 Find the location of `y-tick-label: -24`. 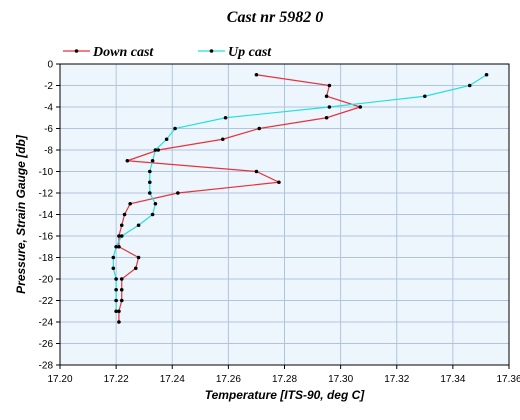

y-tick-label: -24 is located at coordinates (46, 323).